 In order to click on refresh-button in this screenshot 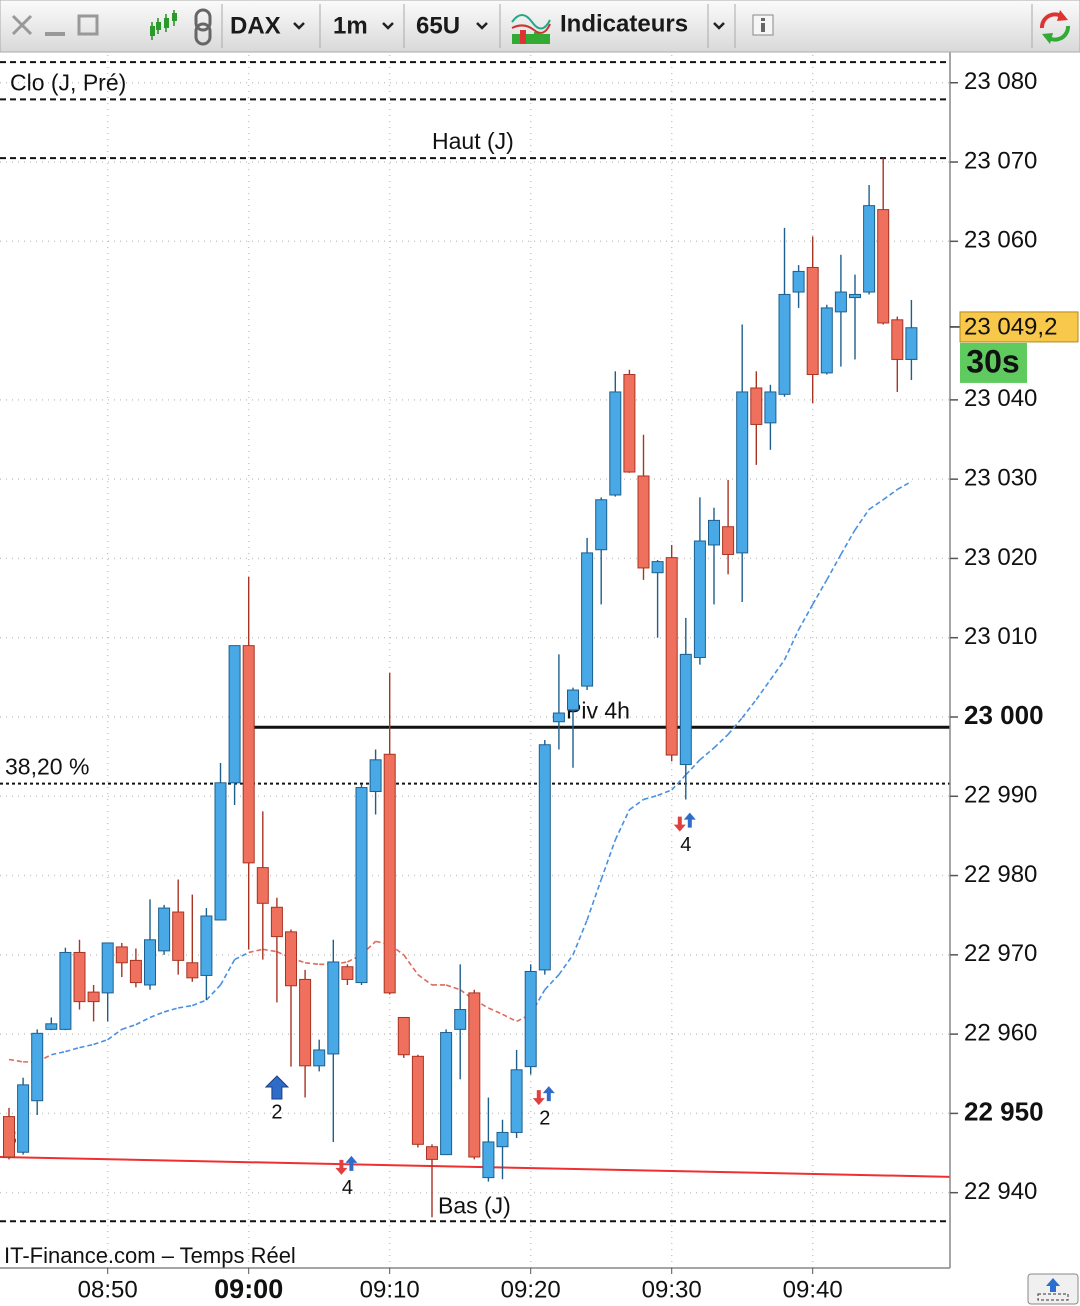, I will do `click(1055, 27)`.